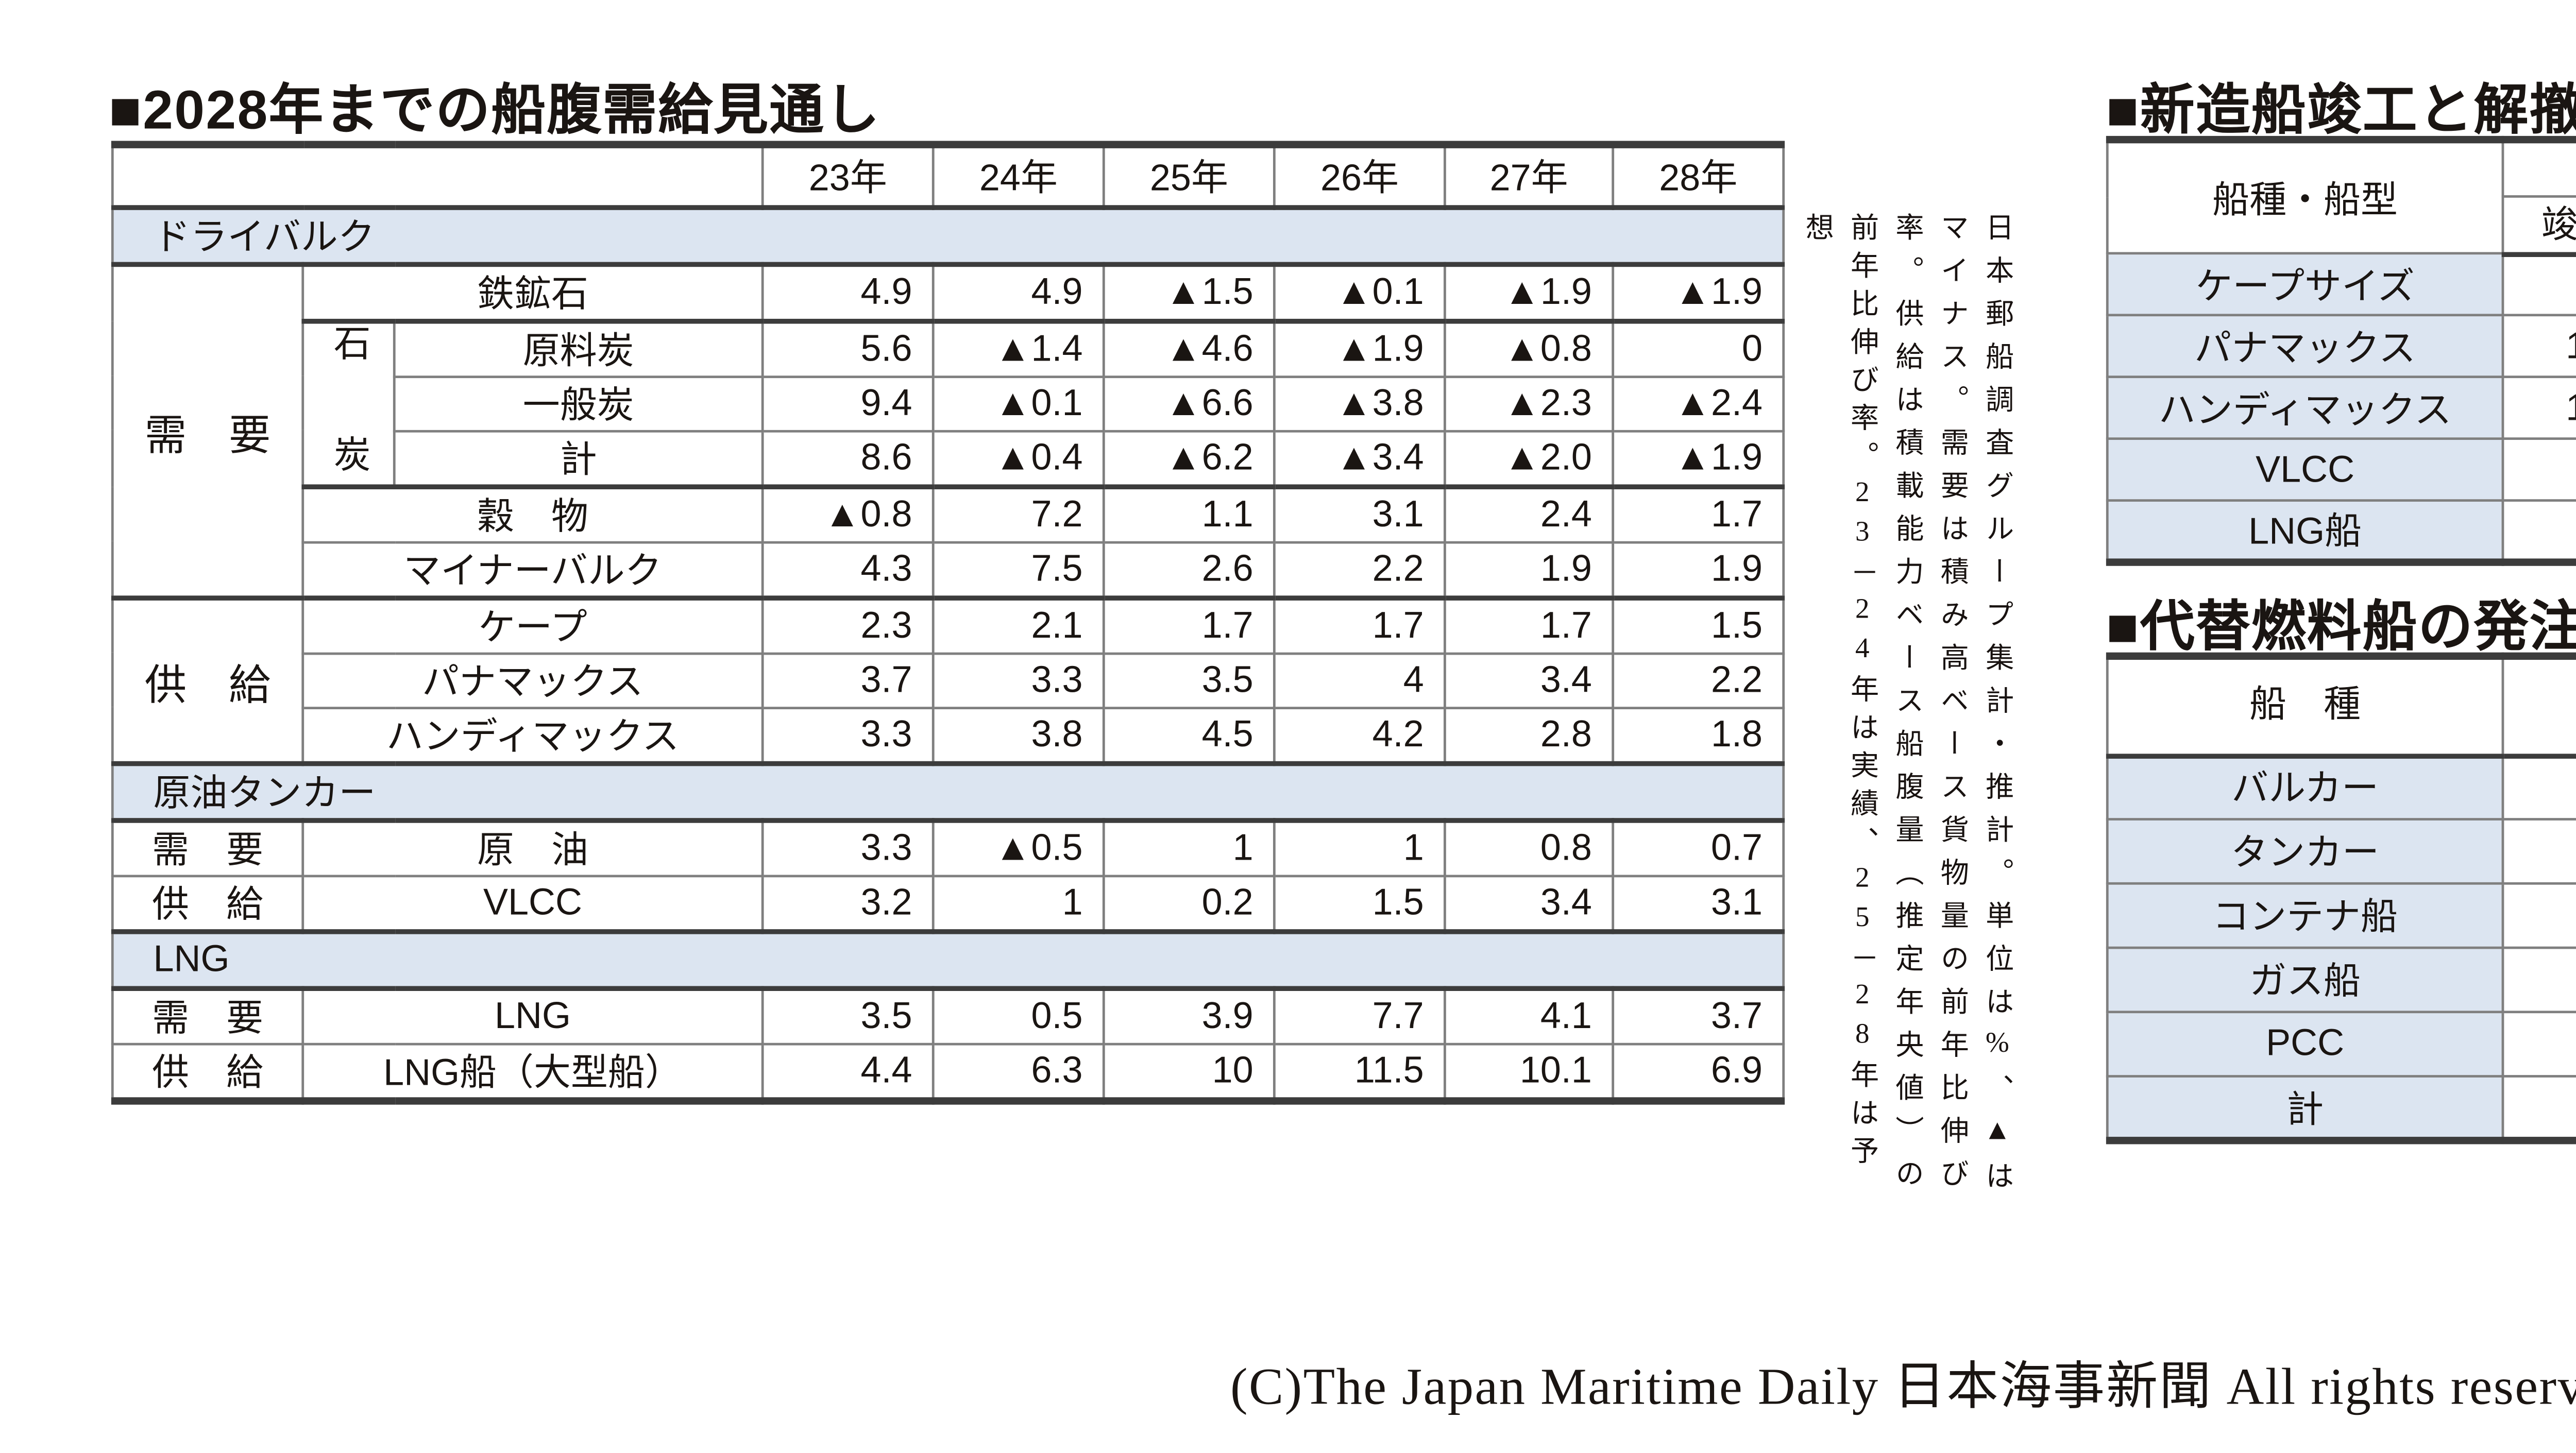 The width and height of the screenshot is (2576, 1453). What do you see at coordinates (578, 458) in the screenshot?
I see `row-label: 計` at bounding box center [578, 458].